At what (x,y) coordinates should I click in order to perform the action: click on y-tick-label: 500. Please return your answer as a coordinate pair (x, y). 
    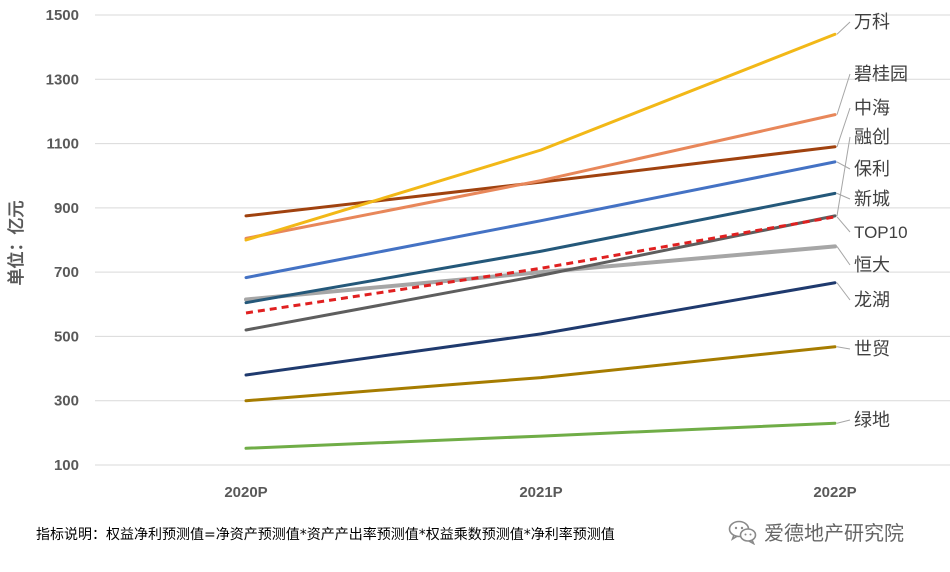
    Looking at the image, I should click on (66, 336).